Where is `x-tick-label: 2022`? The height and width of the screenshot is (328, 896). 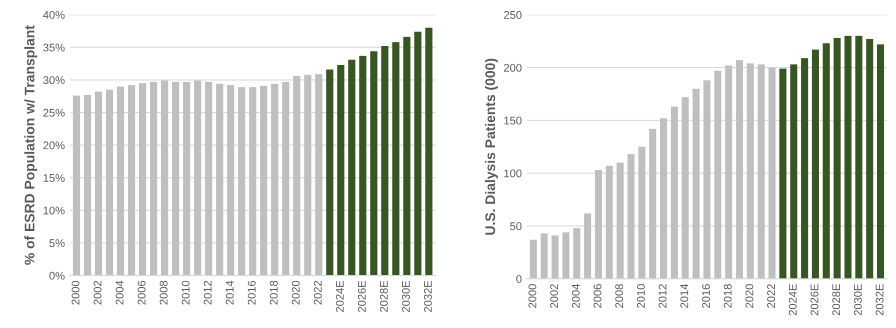 x-tick-label: 2022 is located at coordinates (771, 296).